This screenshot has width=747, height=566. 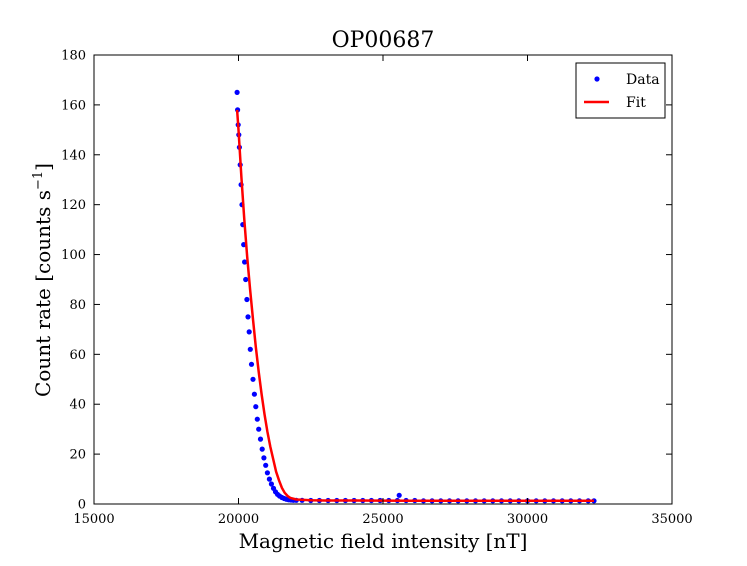 What do you see at coordinates (73, 155) in the screenshot?
I see `y-tick-label: 140` at bounding box center [73, 155].